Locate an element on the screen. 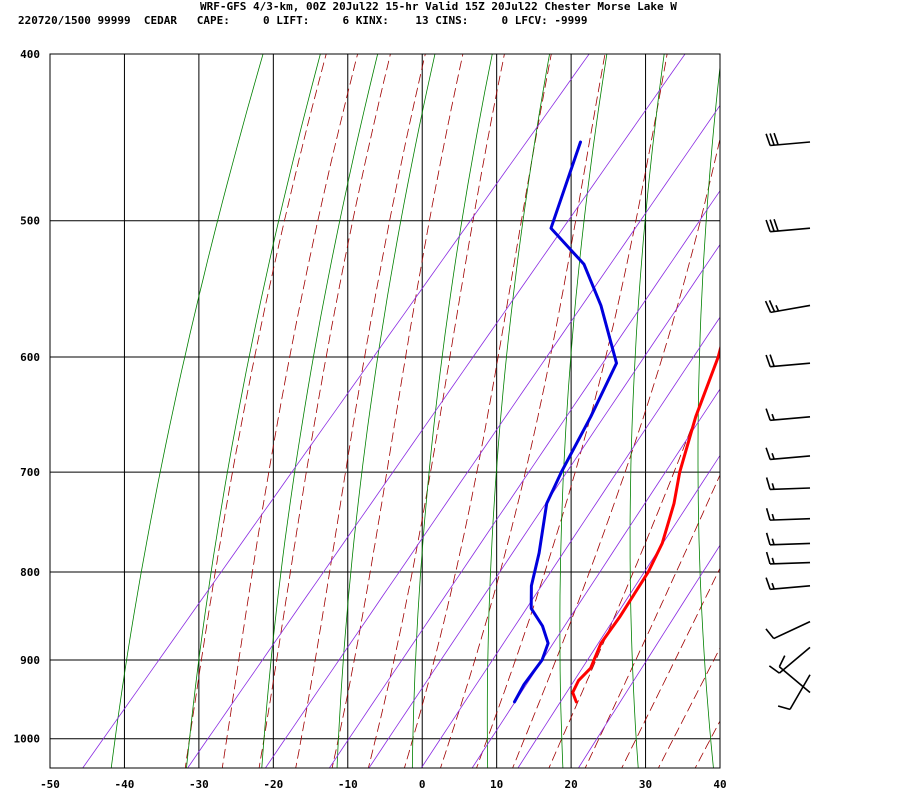 The height and width of the screenshot is (800, 900). y-tick-label: 400 is located at coordinates (30, 54).